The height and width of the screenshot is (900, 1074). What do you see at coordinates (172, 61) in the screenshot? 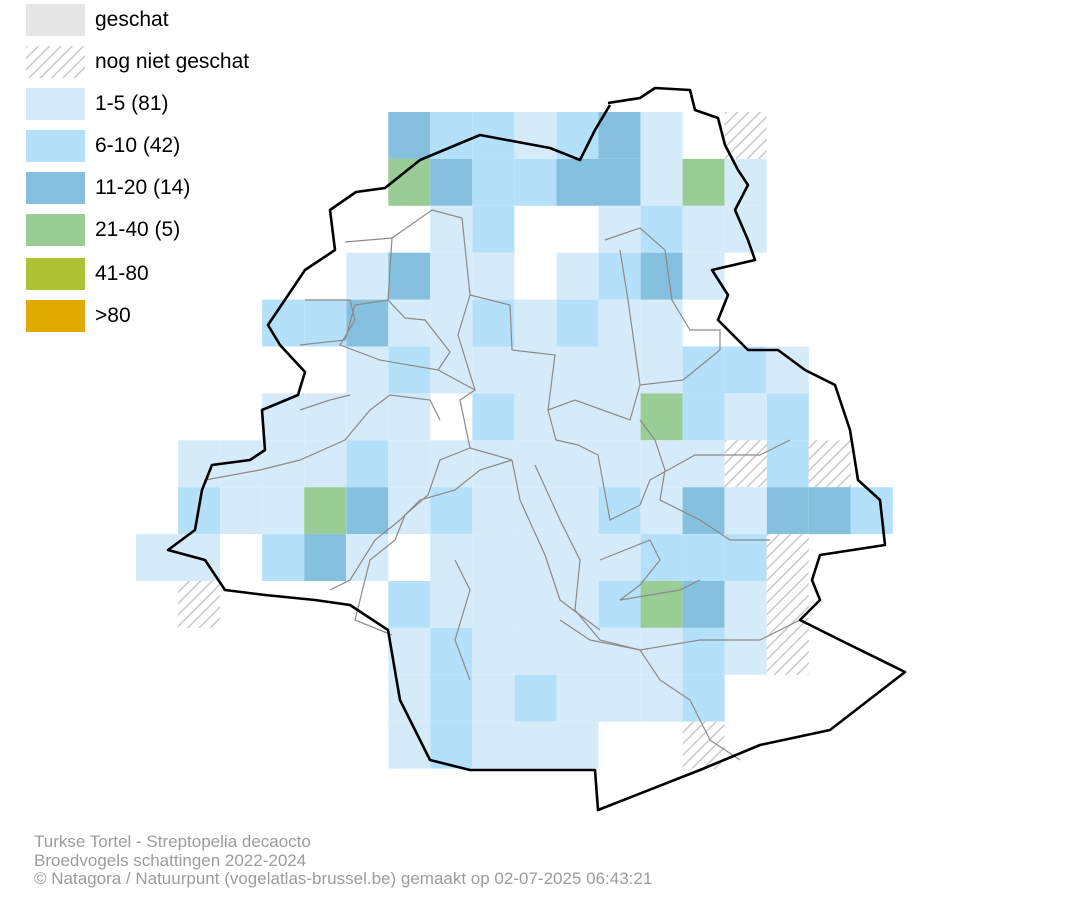
I see `legend-label: nog niet geschat` at bounding box center [172, 61].